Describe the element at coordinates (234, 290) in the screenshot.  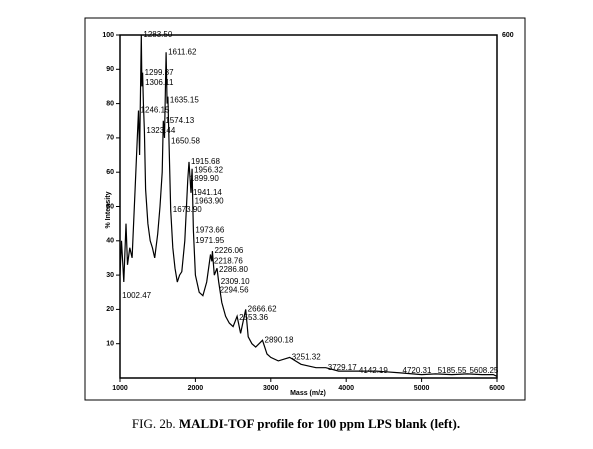
I see `peak-label: 2294.56` at that location.